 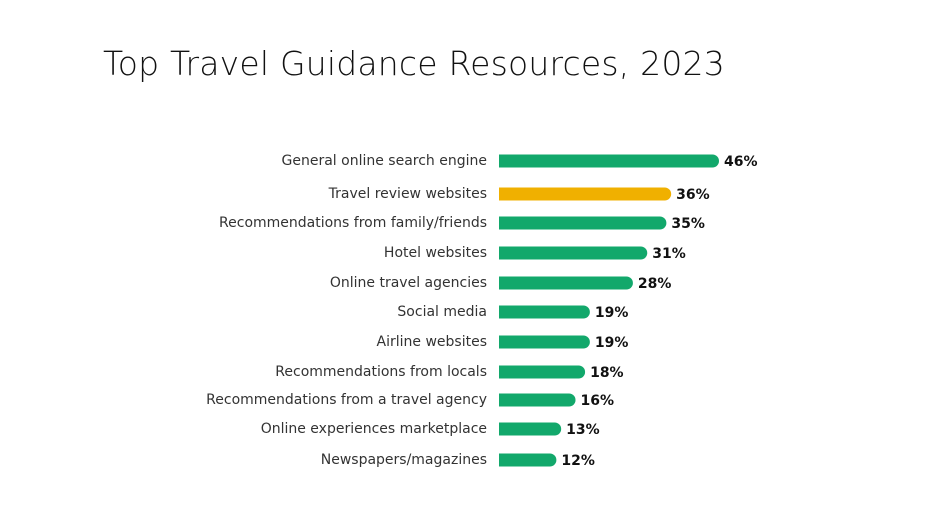 I want to click on category-label: Travel review websites, so click(x=407, y=194).